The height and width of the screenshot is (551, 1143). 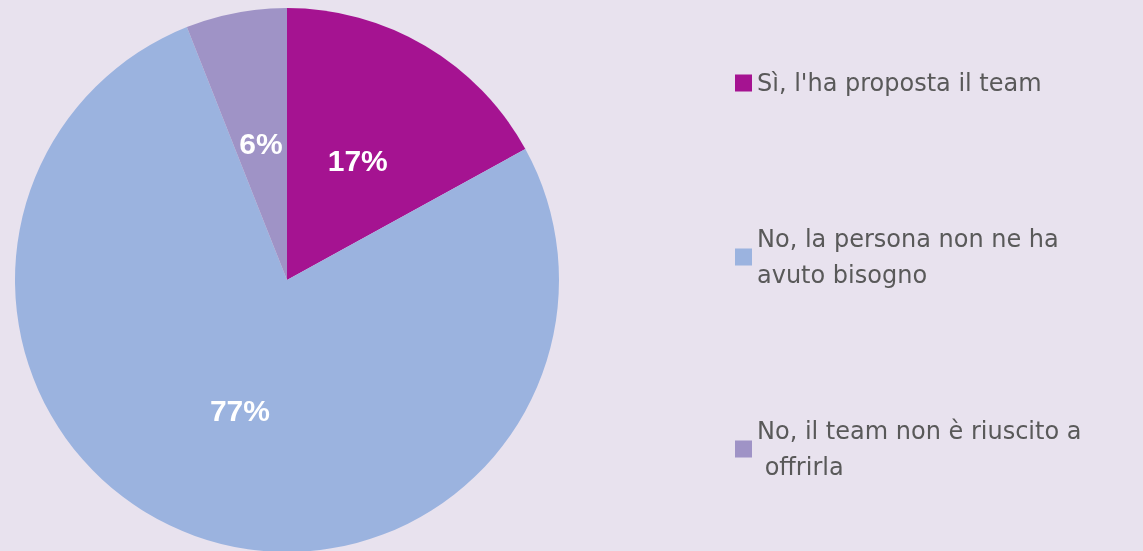 I want to click on data-label: 77%, so click(x=239, y=411).